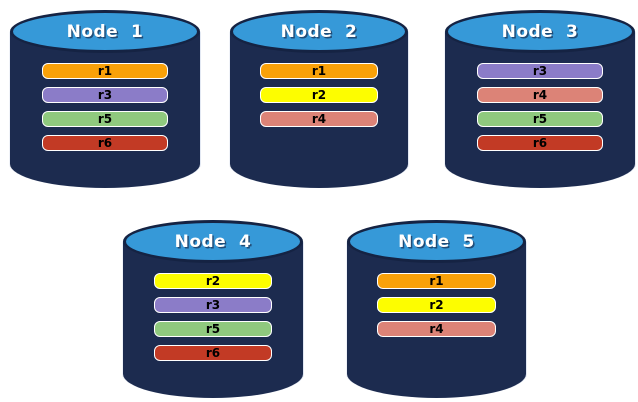 The height and width of the screenshot is (402, 638). I want to click on node-2-cylinder-body, so click(319, 109).